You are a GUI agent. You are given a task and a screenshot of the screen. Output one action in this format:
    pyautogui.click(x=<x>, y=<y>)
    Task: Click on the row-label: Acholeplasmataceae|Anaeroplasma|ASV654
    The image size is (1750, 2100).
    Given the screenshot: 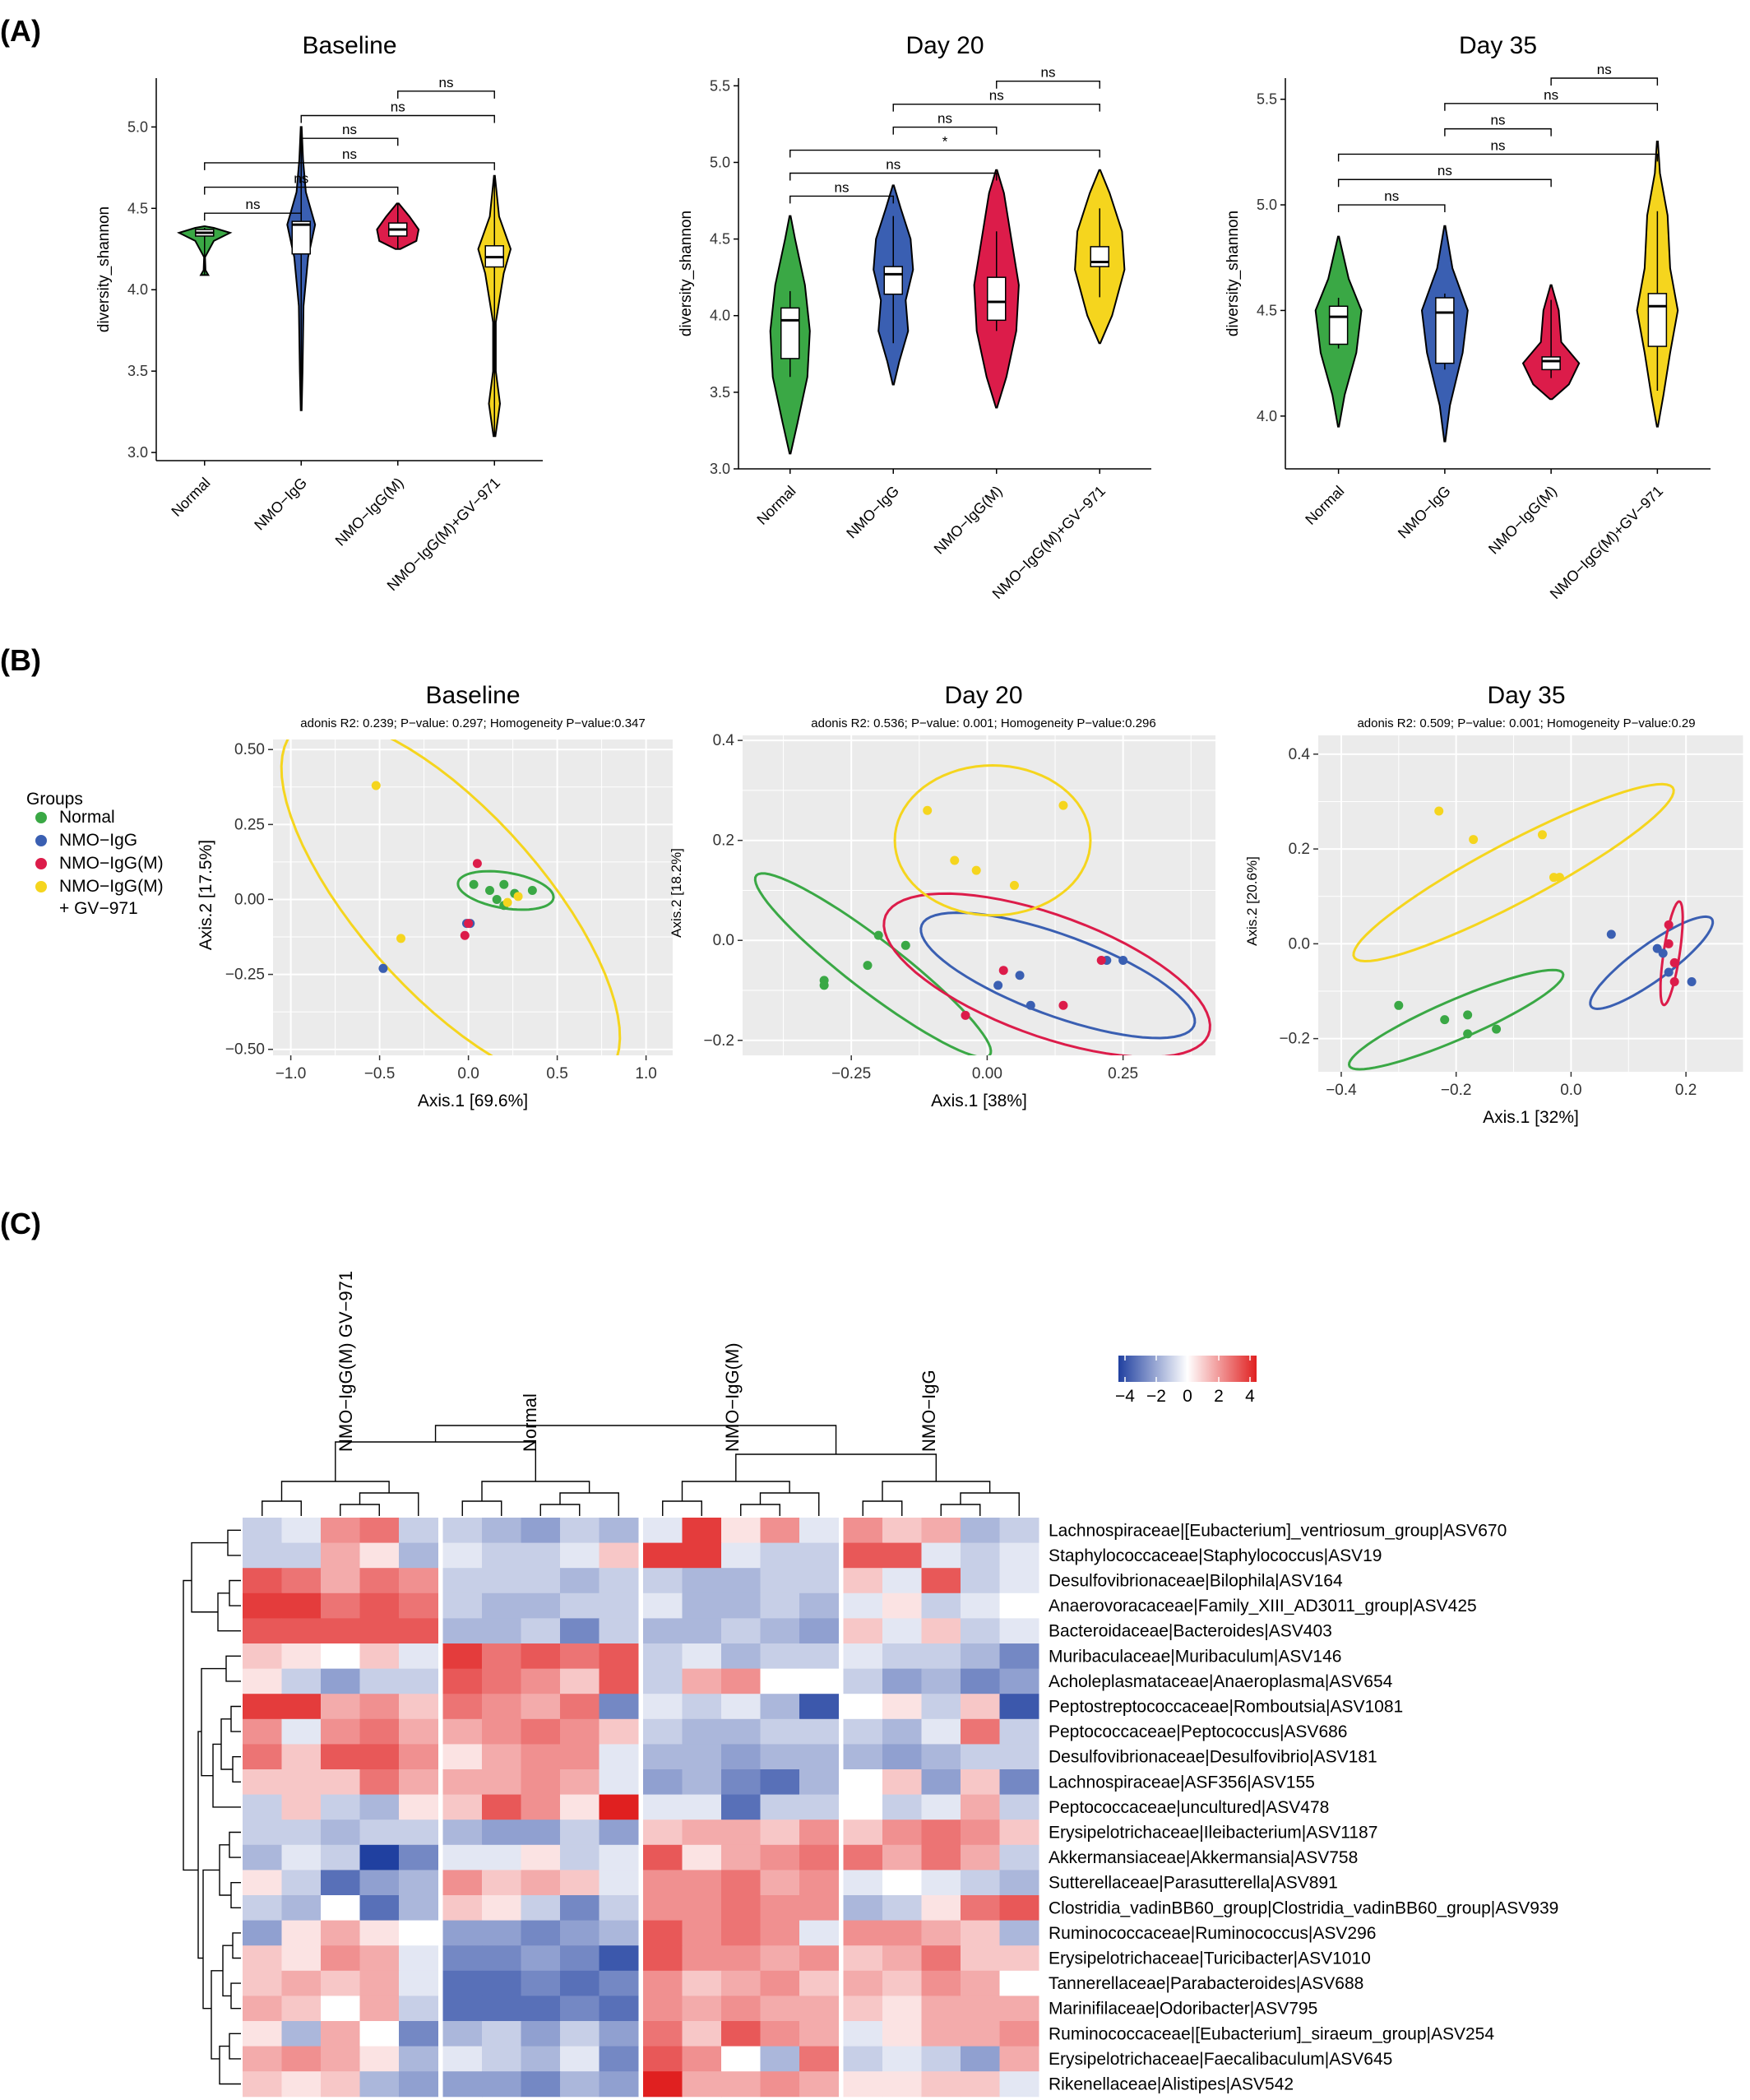 What is the action you would take?
    pyautogui.click(x=1221, y=1681)
    